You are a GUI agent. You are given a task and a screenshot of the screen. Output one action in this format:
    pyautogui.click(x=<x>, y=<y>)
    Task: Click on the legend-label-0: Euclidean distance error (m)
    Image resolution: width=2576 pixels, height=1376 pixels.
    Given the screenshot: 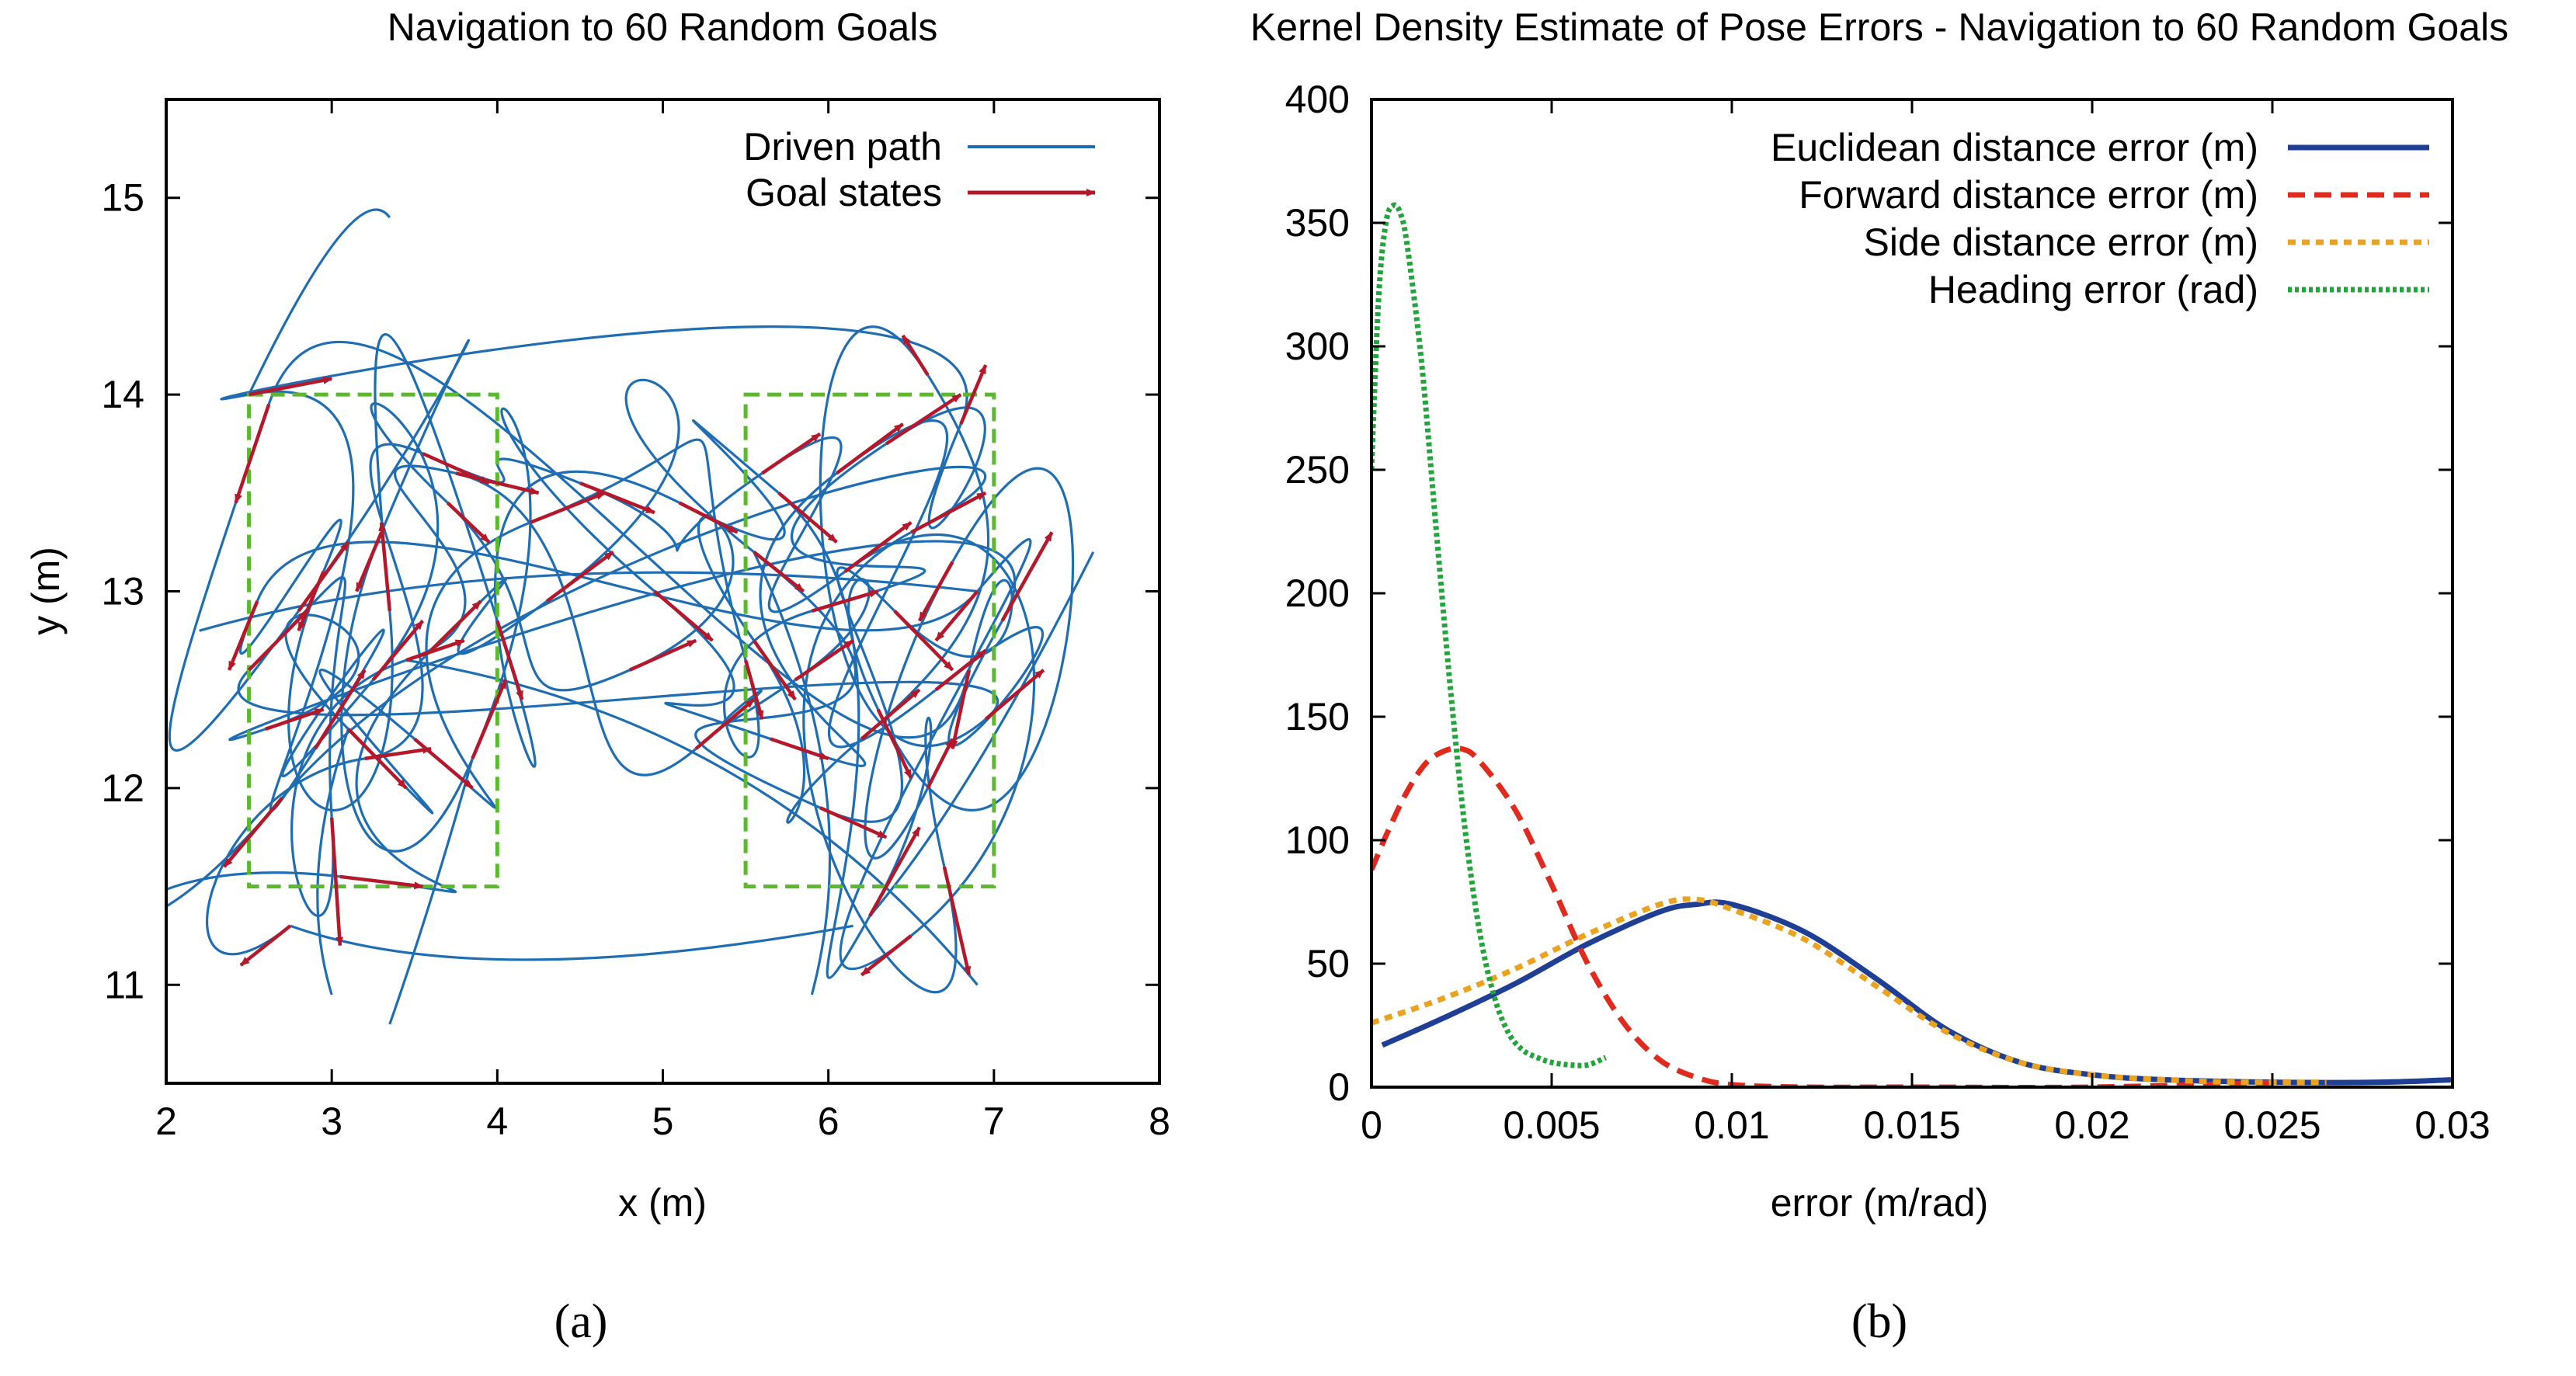 What is the action you would take?
    pyautogui.click(x=2014, y=147)
    